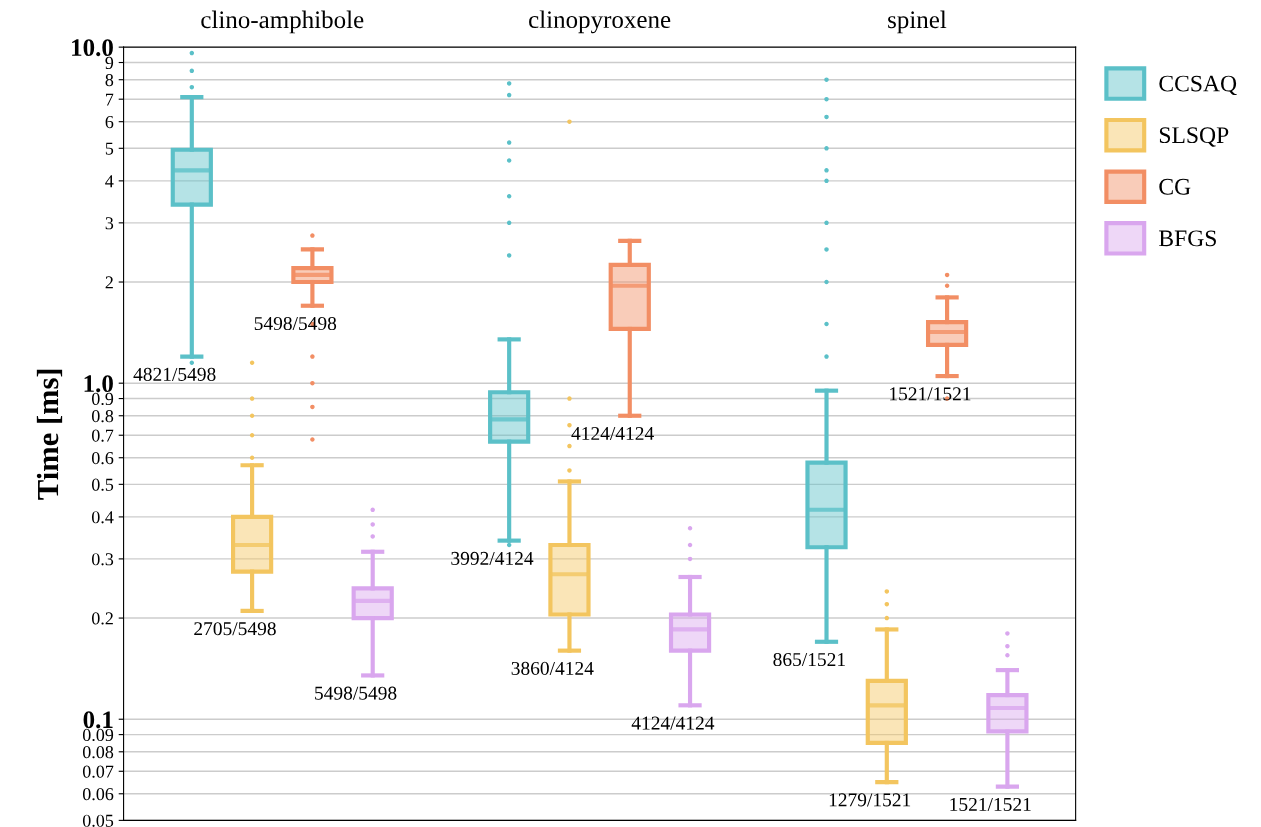  Describe the element at coordinates (109, 181) in the screenshot. I see `y-tick-label: 4` at that location.